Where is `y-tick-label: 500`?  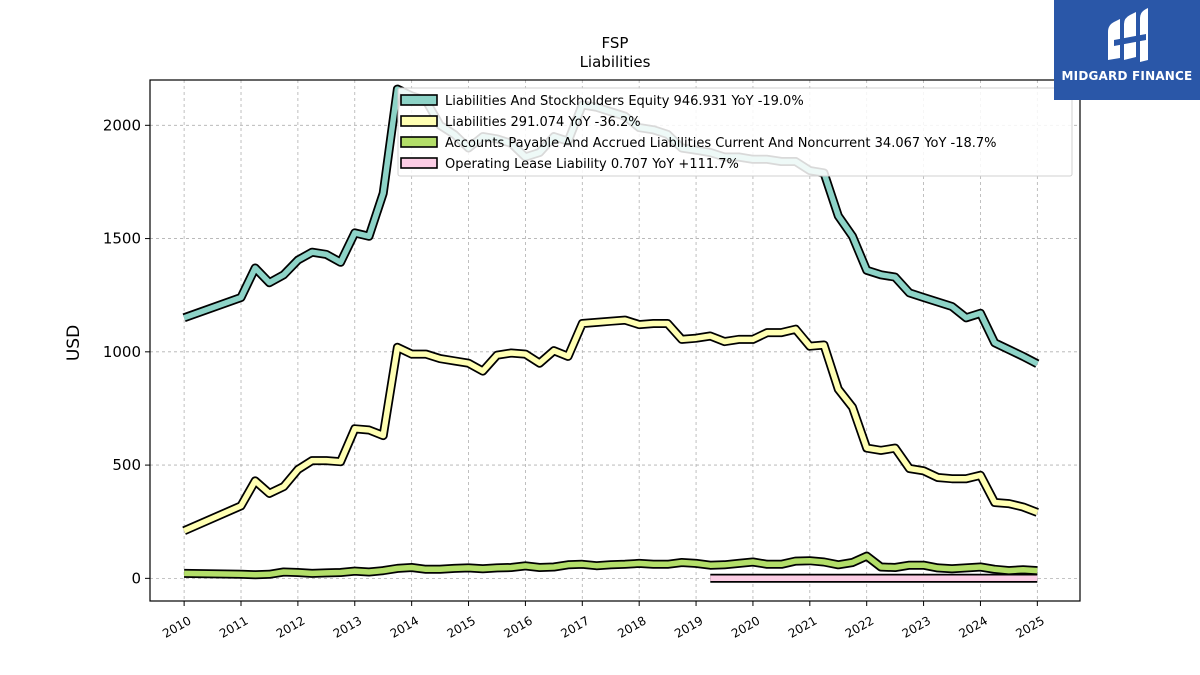
y-tick-label: 500 is located at coordinates (126, 465).